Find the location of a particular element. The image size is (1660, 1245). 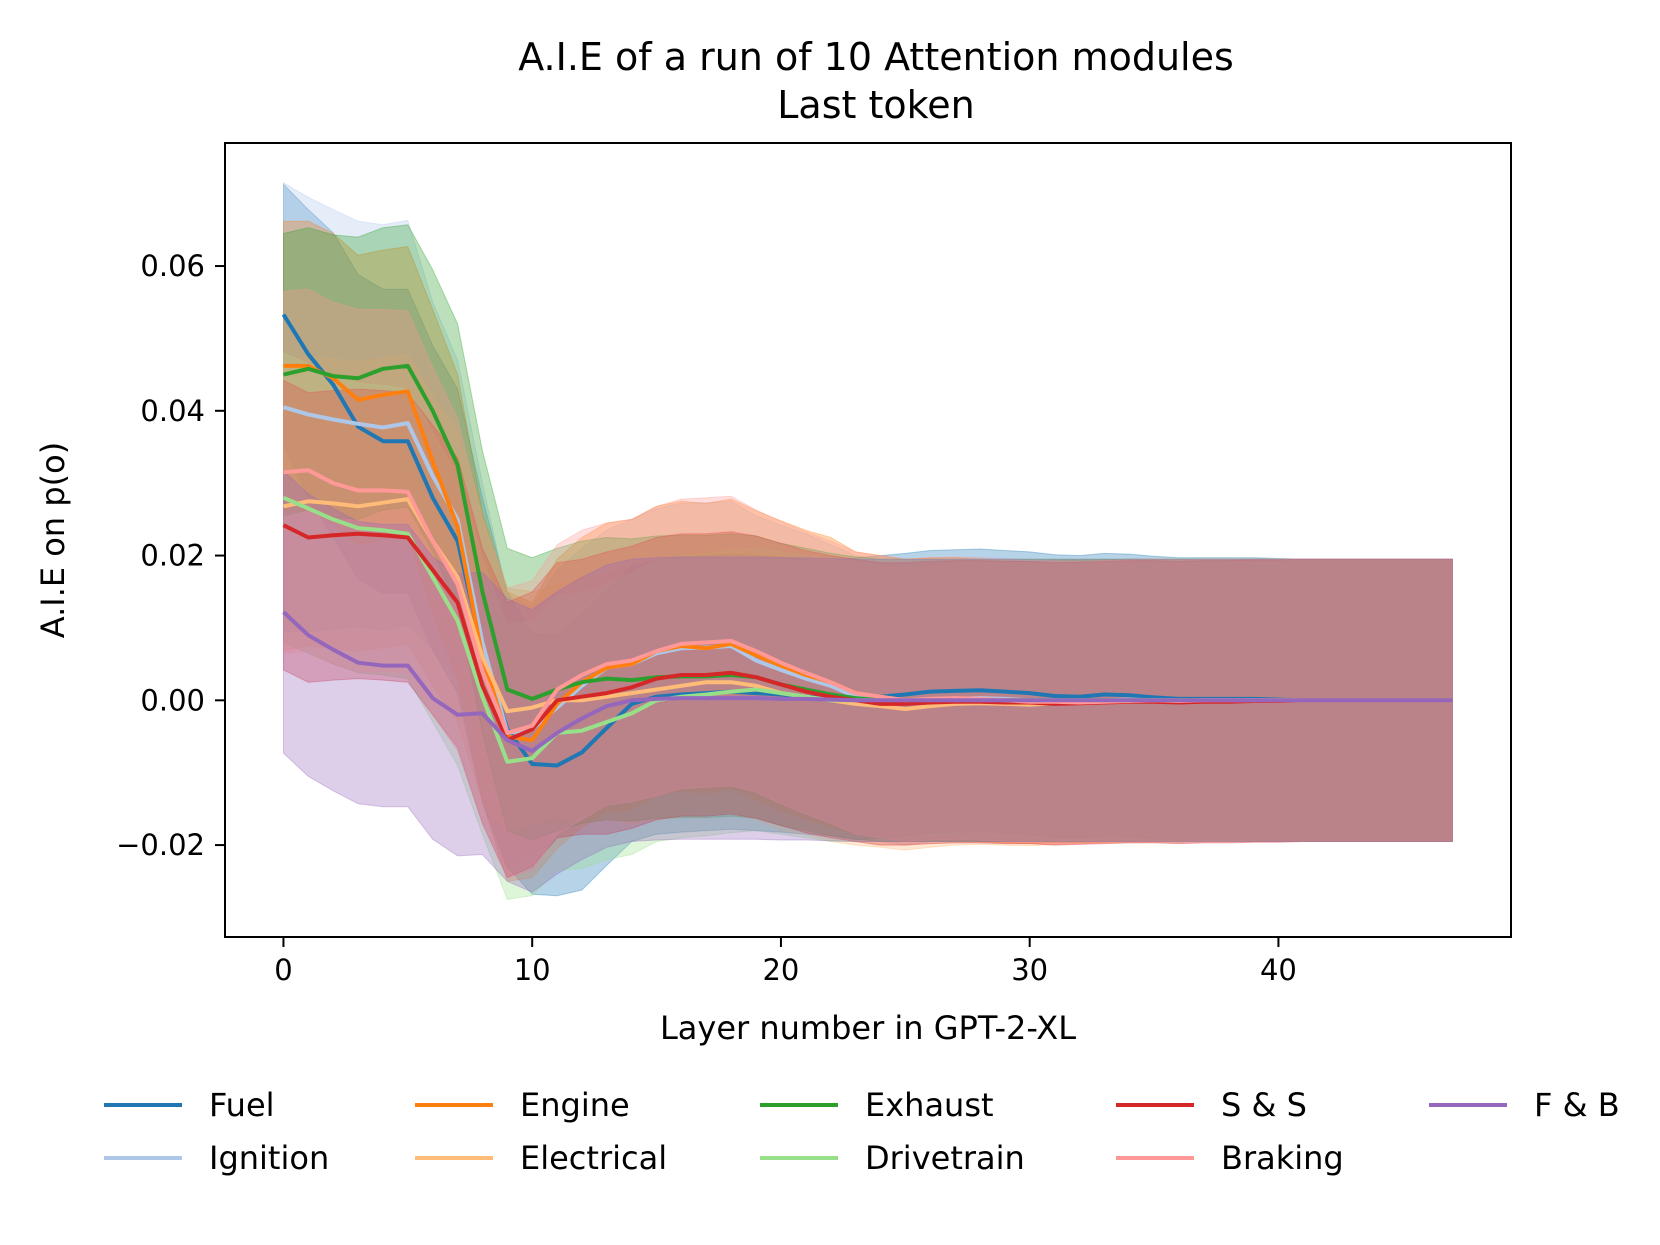

x-tick-label: 20 is located at coordinates (780, 970).